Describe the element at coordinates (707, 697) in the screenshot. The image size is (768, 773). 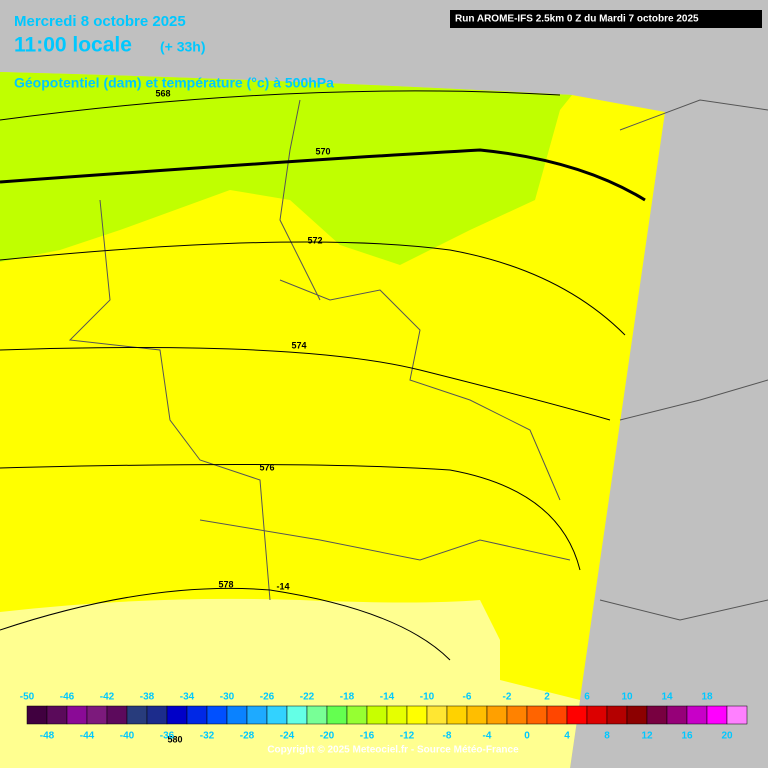
I see `colorbar-label: 18` at that location.